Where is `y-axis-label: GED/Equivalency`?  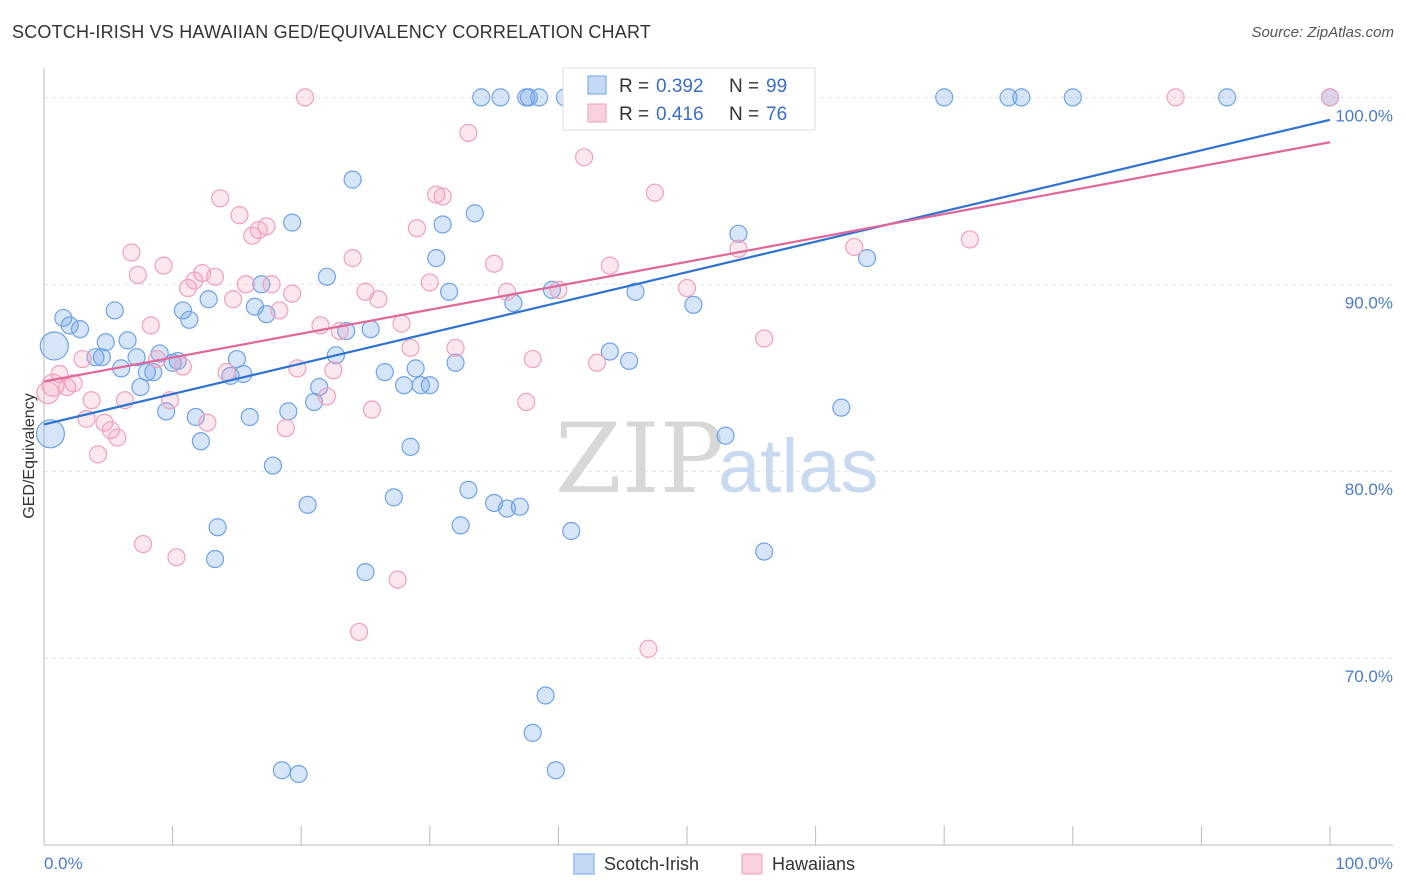
y-axis-label: GED/Equivalency is located at coordinates (29, 455).